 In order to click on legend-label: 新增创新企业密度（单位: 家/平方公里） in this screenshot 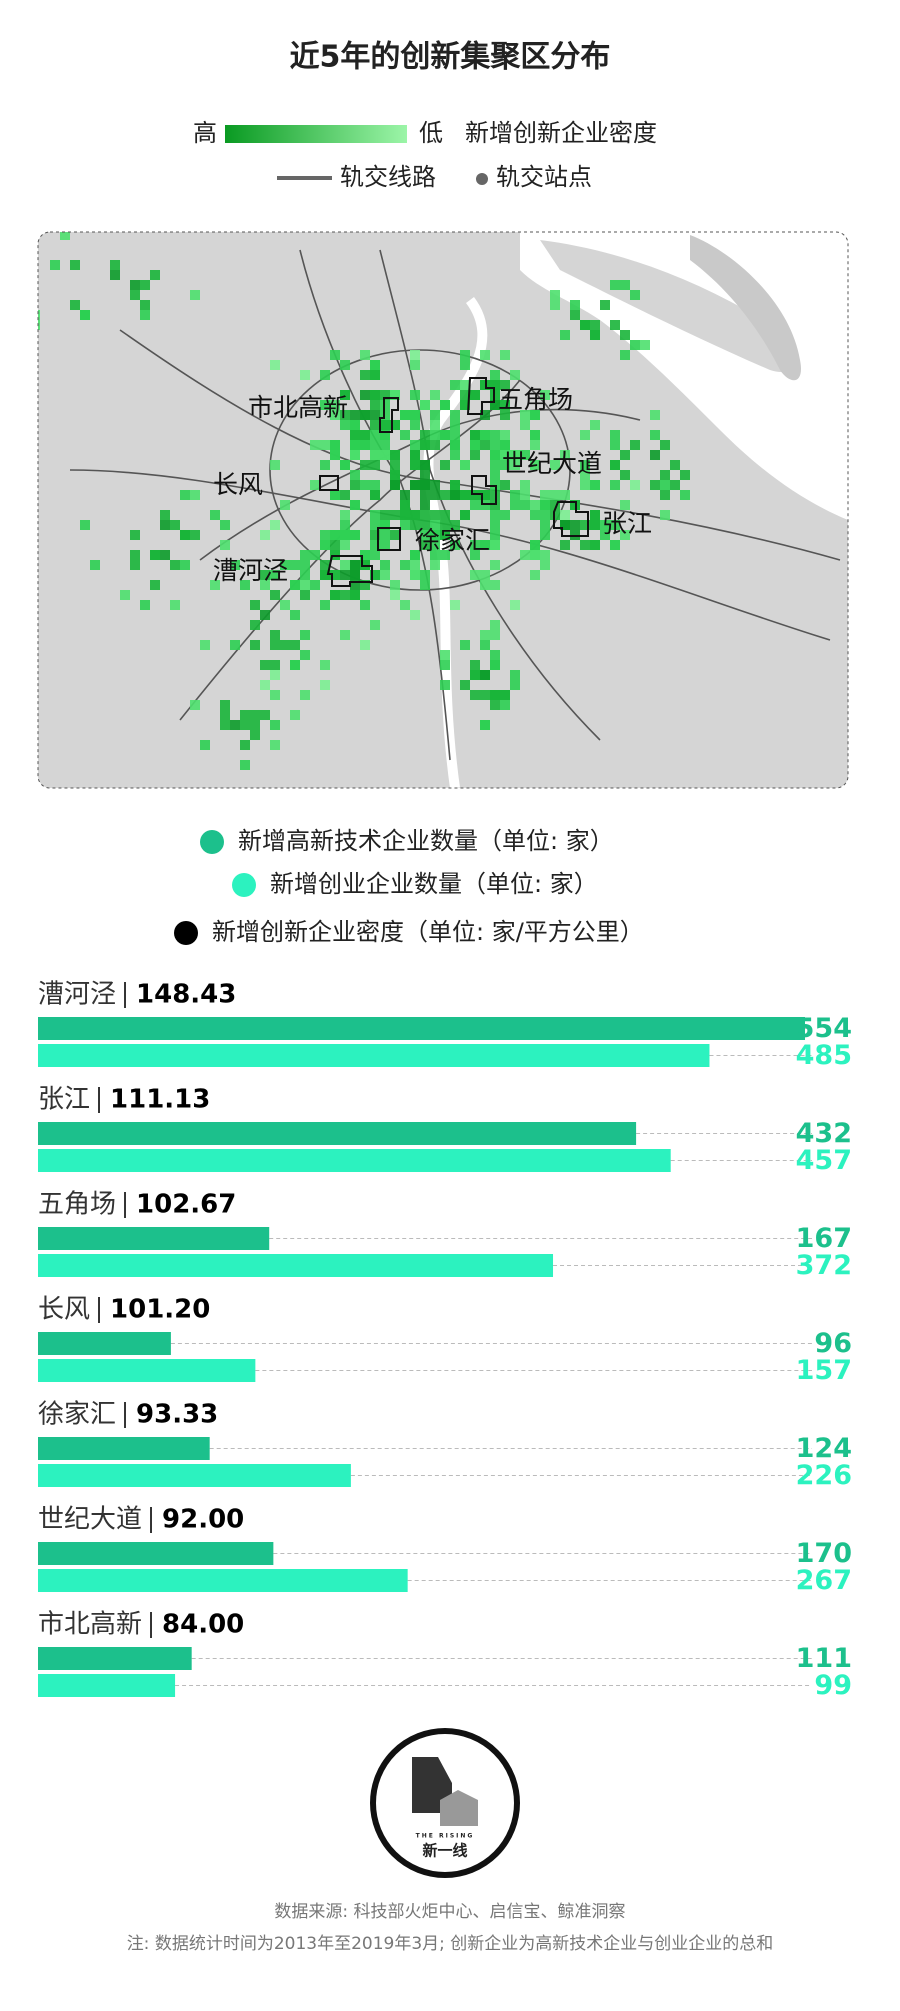, I will do `click(428, 932)`.